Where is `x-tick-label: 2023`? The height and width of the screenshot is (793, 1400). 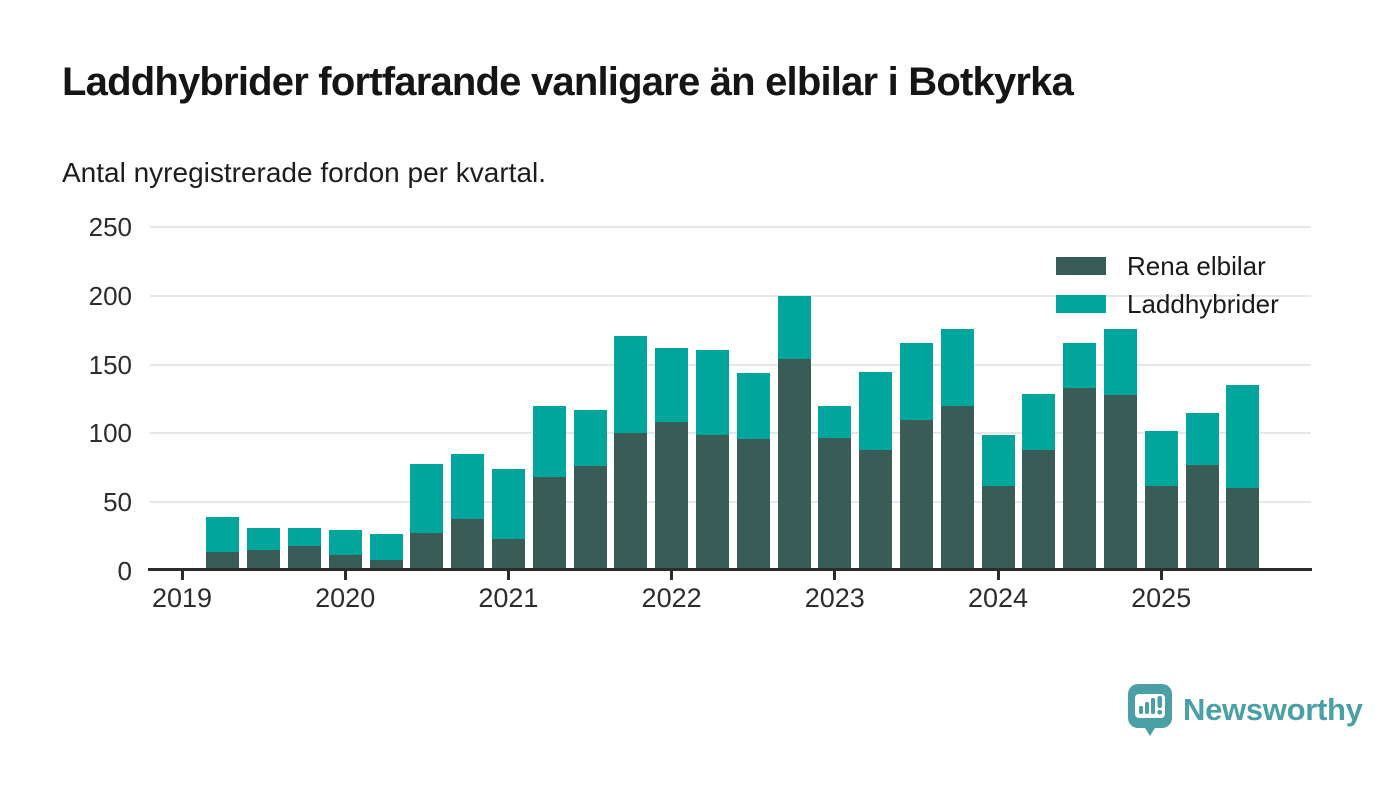 x-tick-label: 2023 is located at coordinates (834, 598).